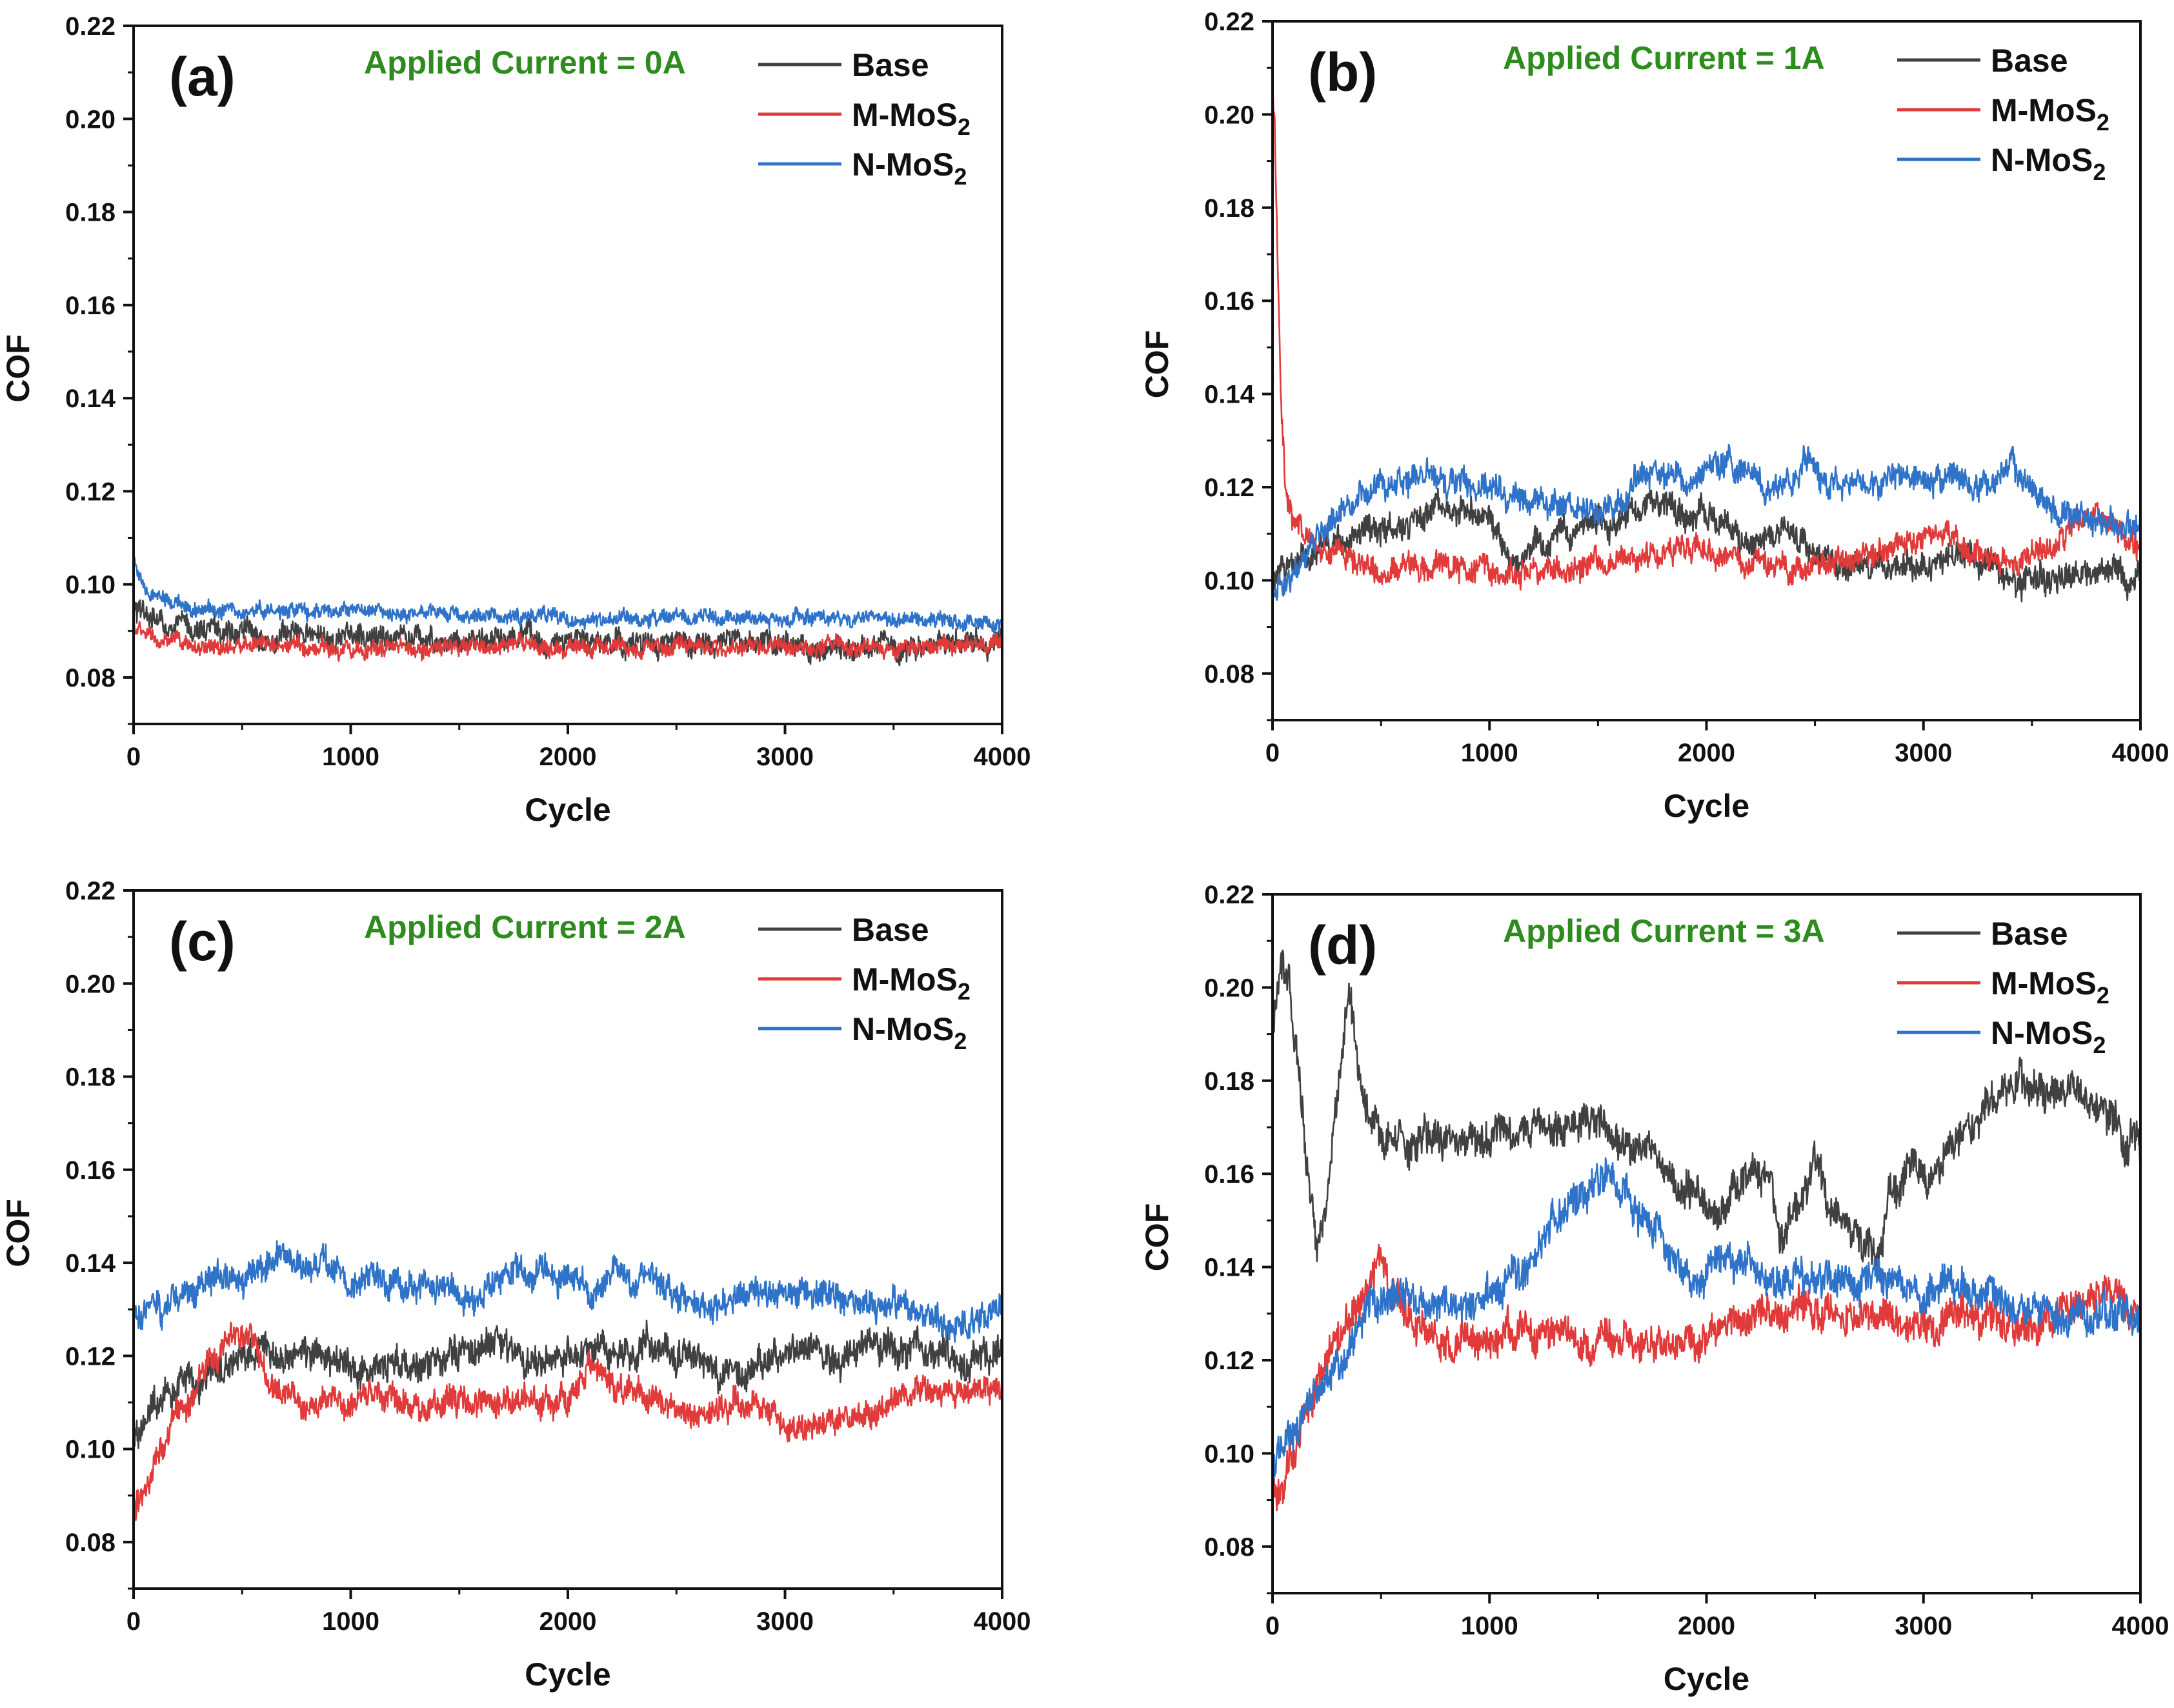  What do you see at coordinates (203, 941) in the screenshot?
I see `panel-label: (c)` at bounding box center [203, 941].